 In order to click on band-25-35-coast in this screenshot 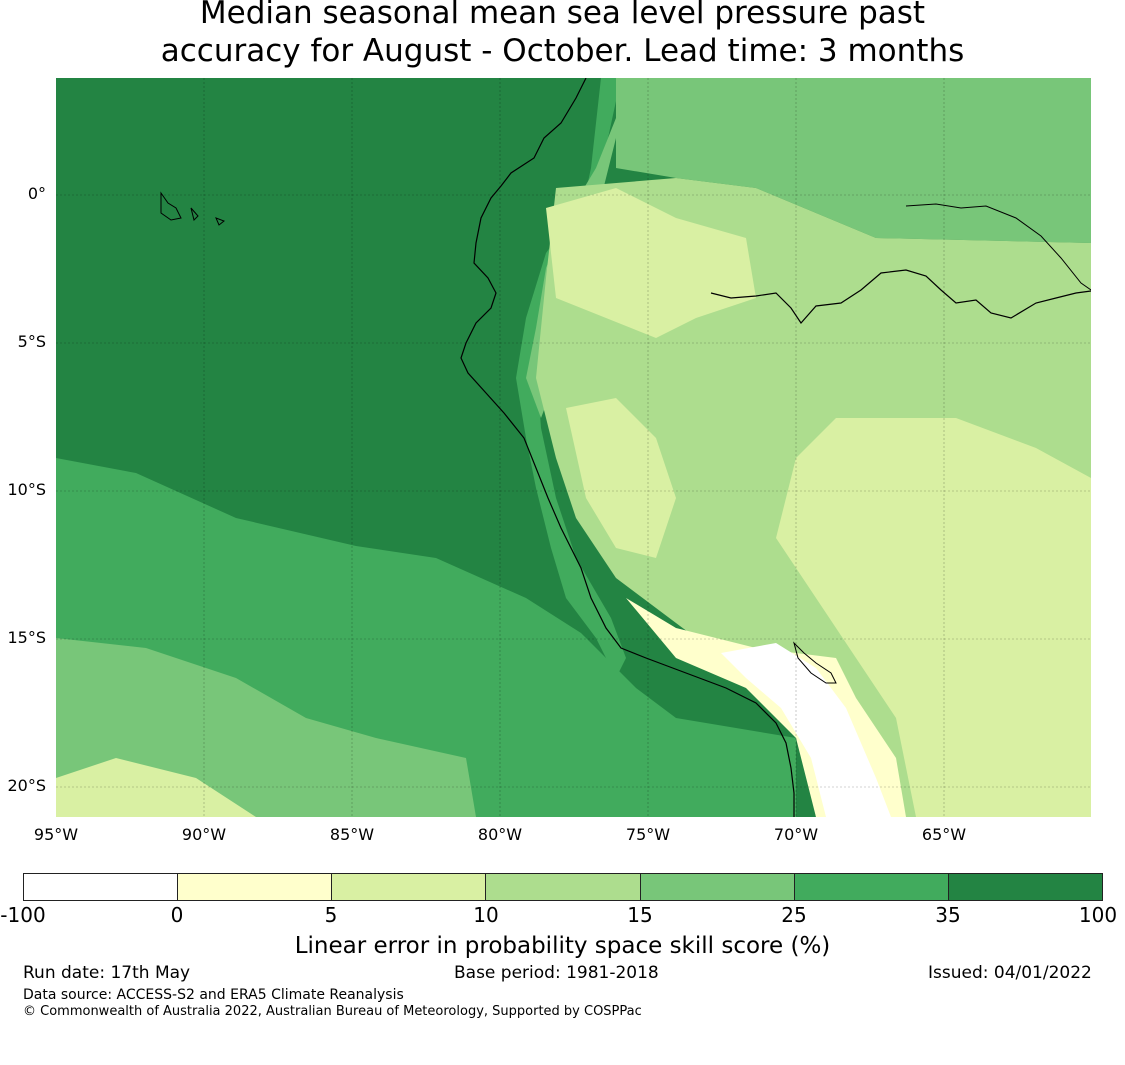, I will do `click(571, 378)`.